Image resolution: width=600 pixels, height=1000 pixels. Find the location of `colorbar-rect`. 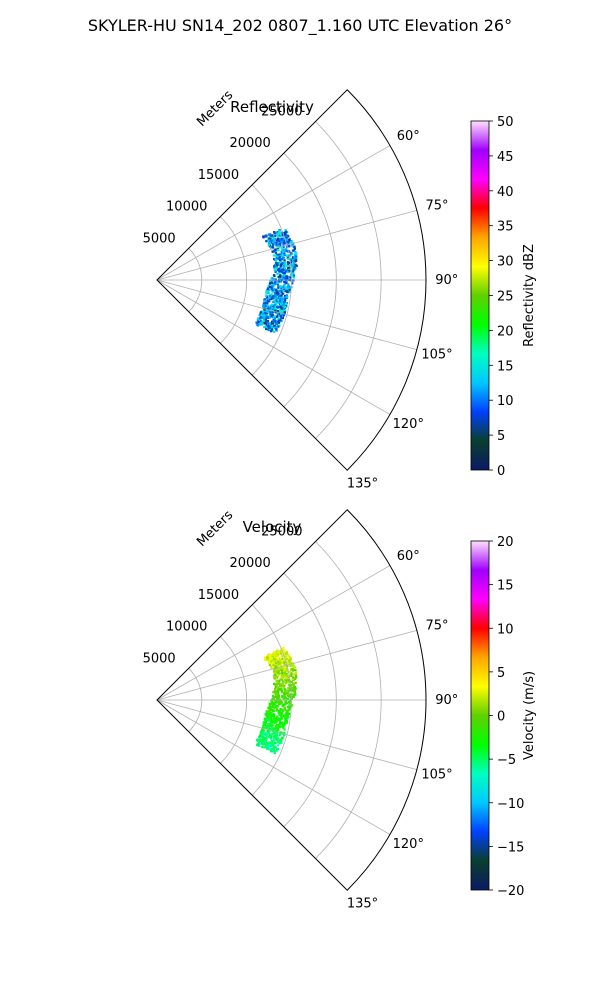

colorbar-rect is located at coordinates (480, 715).